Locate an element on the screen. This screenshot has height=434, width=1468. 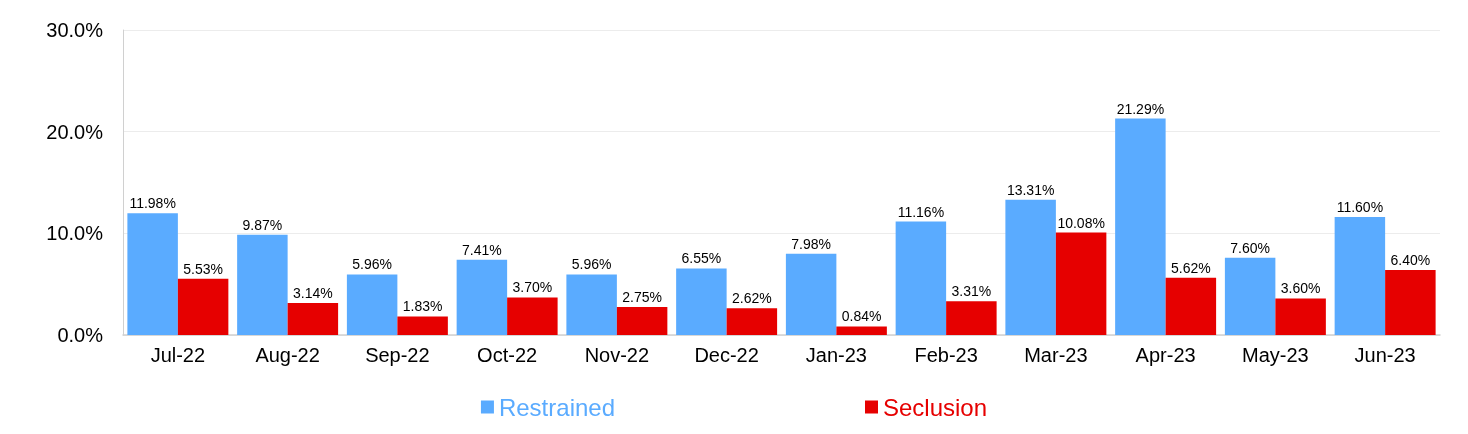
y-tick-label: 30.0% is located at coordinates (75, 30).